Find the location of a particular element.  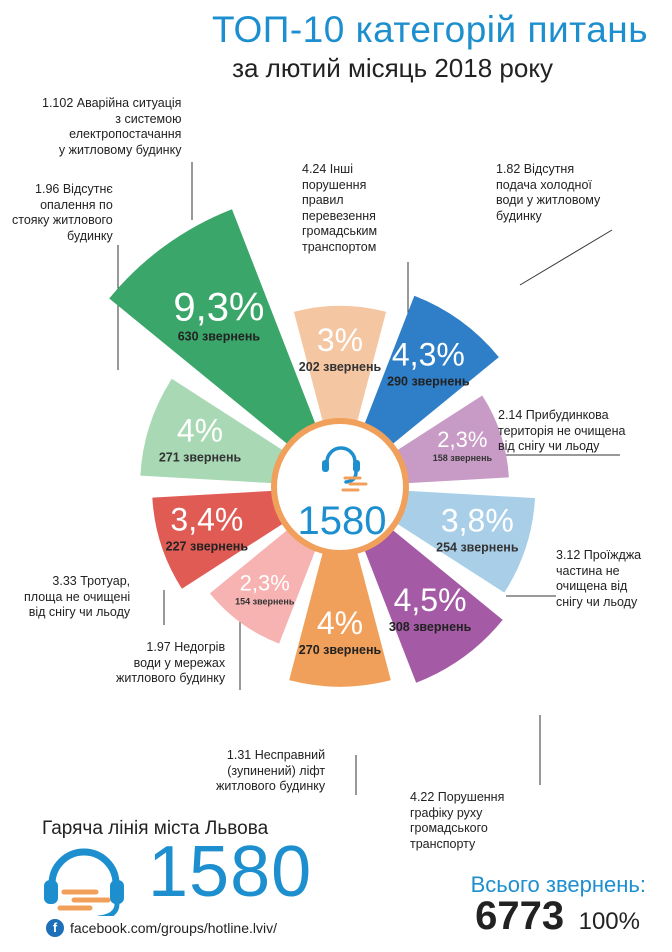

center-badge: 1580 is located at coordinates (340, 487).